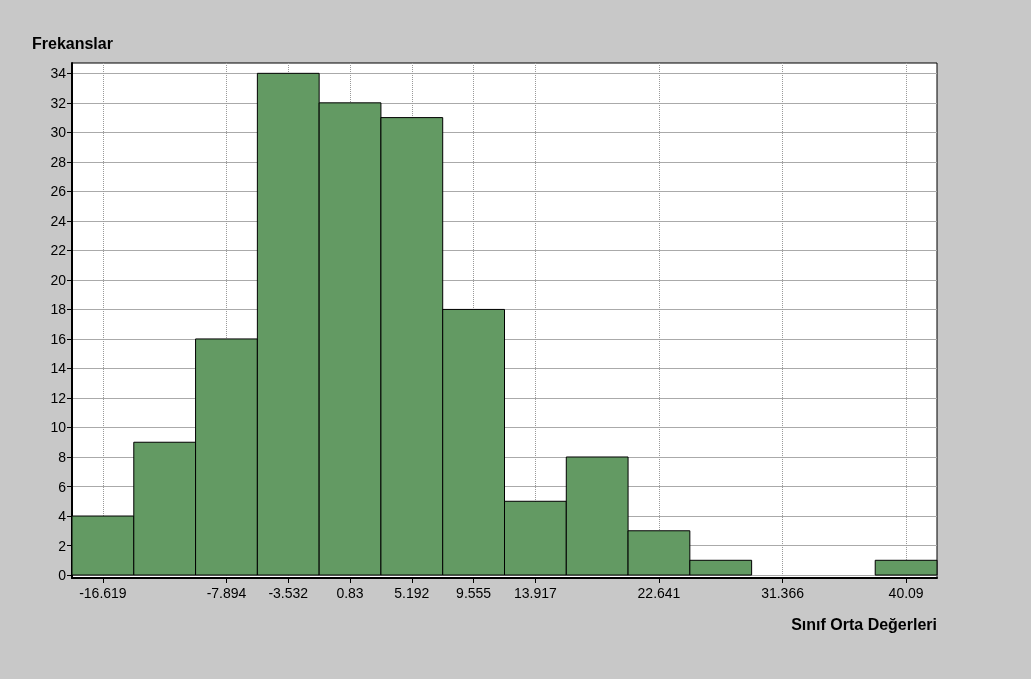 This screenshot has height=679, width=1031. I want to click on y-tick-label: 12, so click(58, 397).